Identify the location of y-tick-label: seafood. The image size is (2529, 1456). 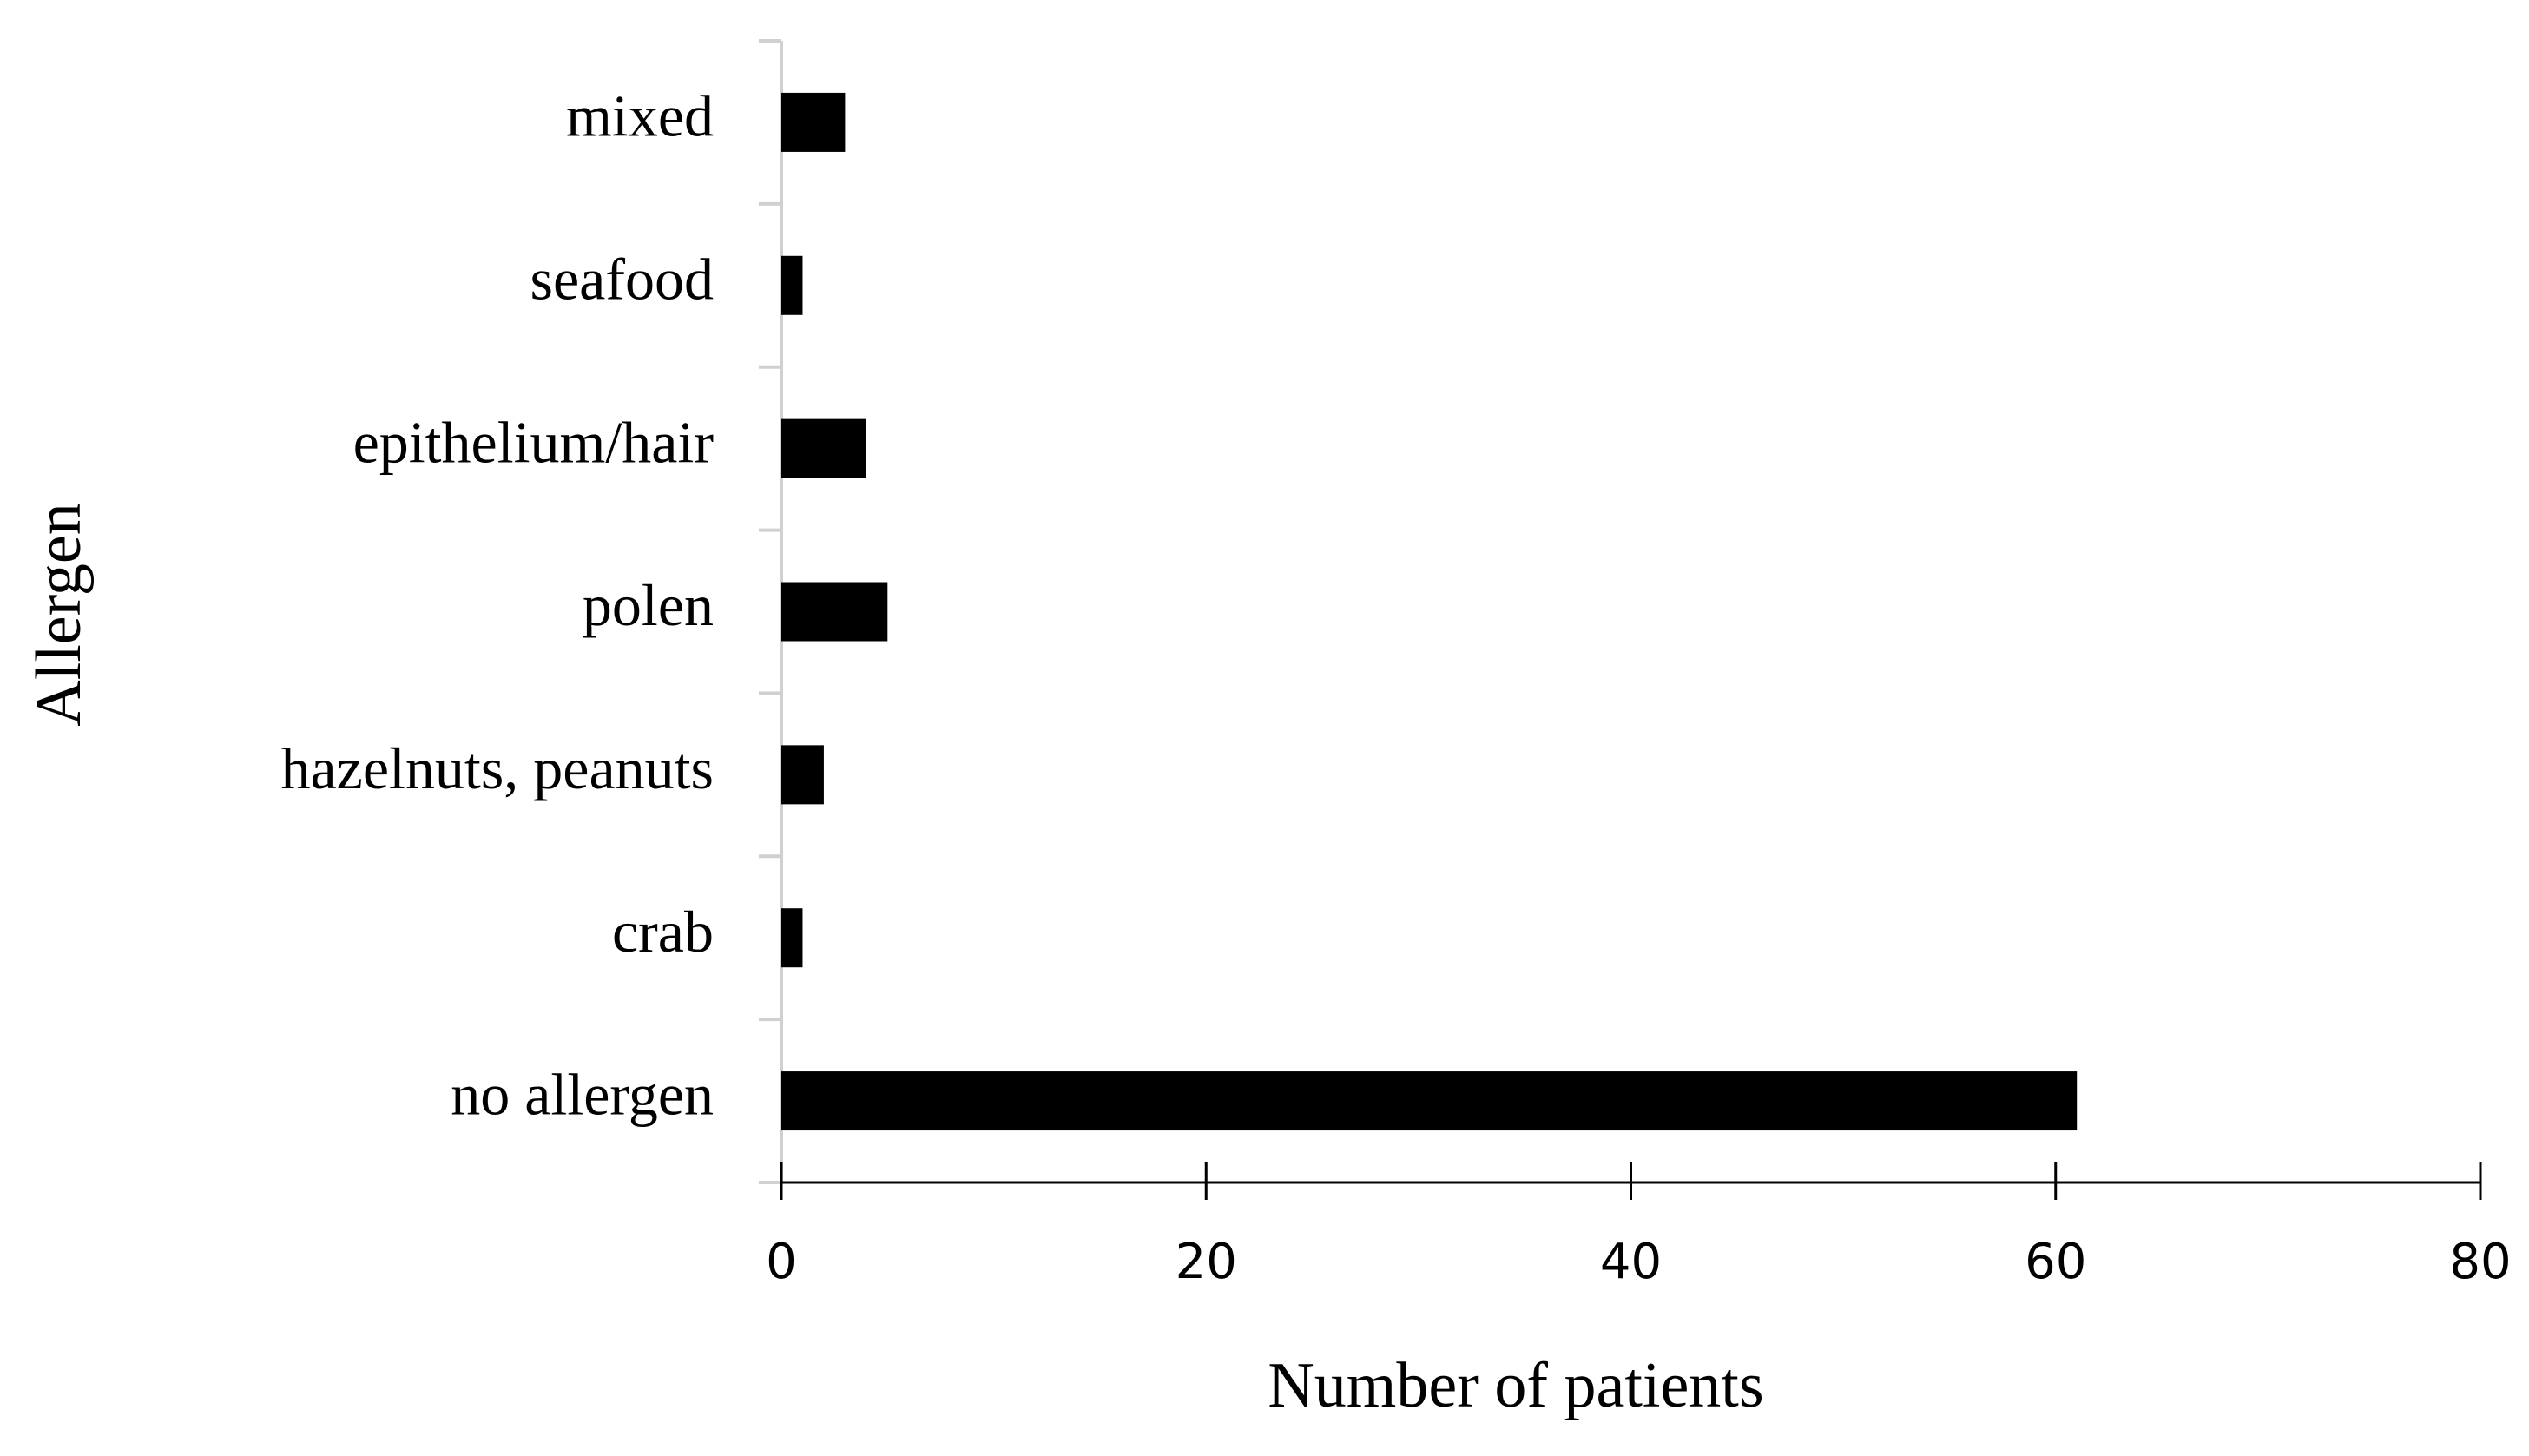
(622, 279).